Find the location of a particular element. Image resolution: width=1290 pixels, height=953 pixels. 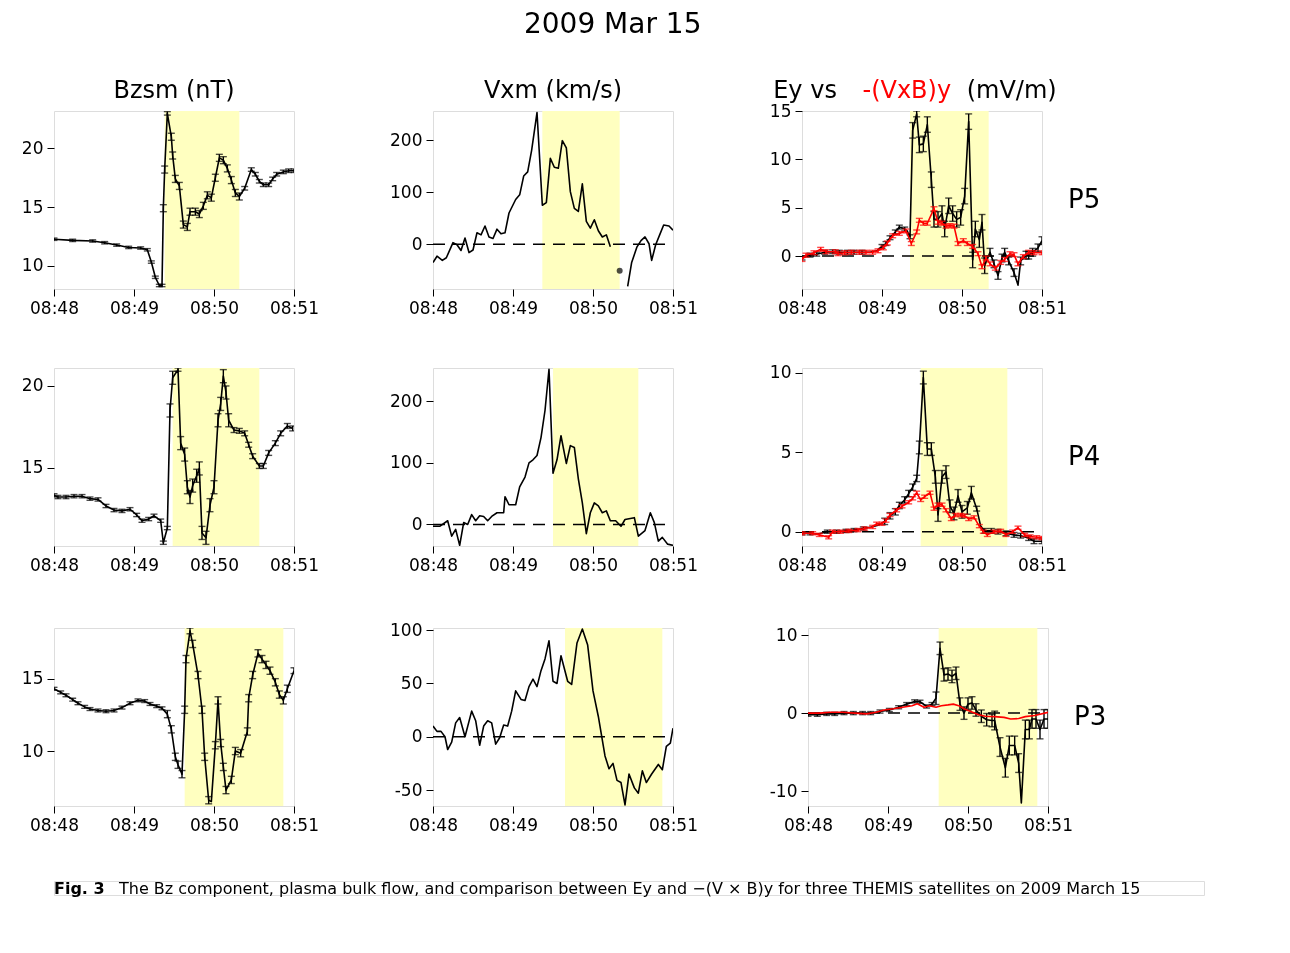

y-axis-title: (mV/m) is located at coordinates (1011, 90).